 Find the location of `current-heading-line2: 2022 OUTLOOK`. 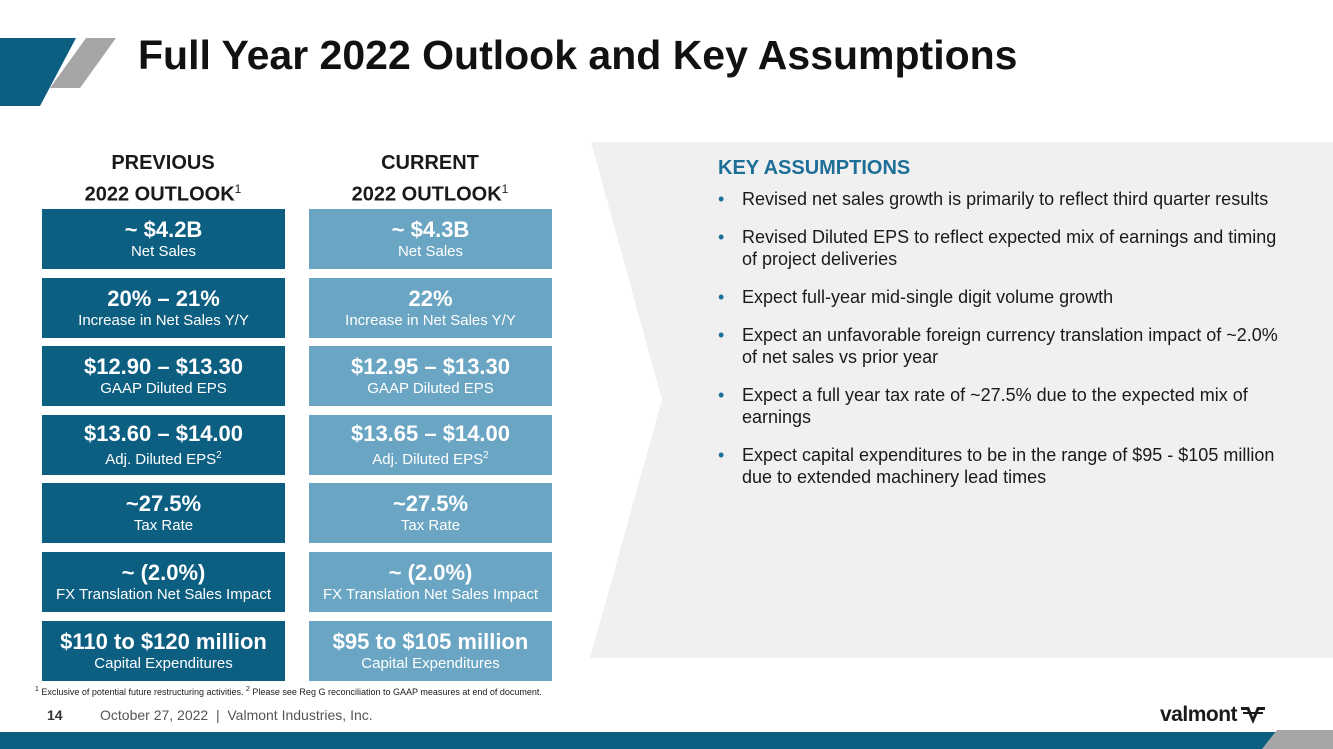

current-heading-line2: 2022 OUTLOOK is located at coordinates (426, 194).